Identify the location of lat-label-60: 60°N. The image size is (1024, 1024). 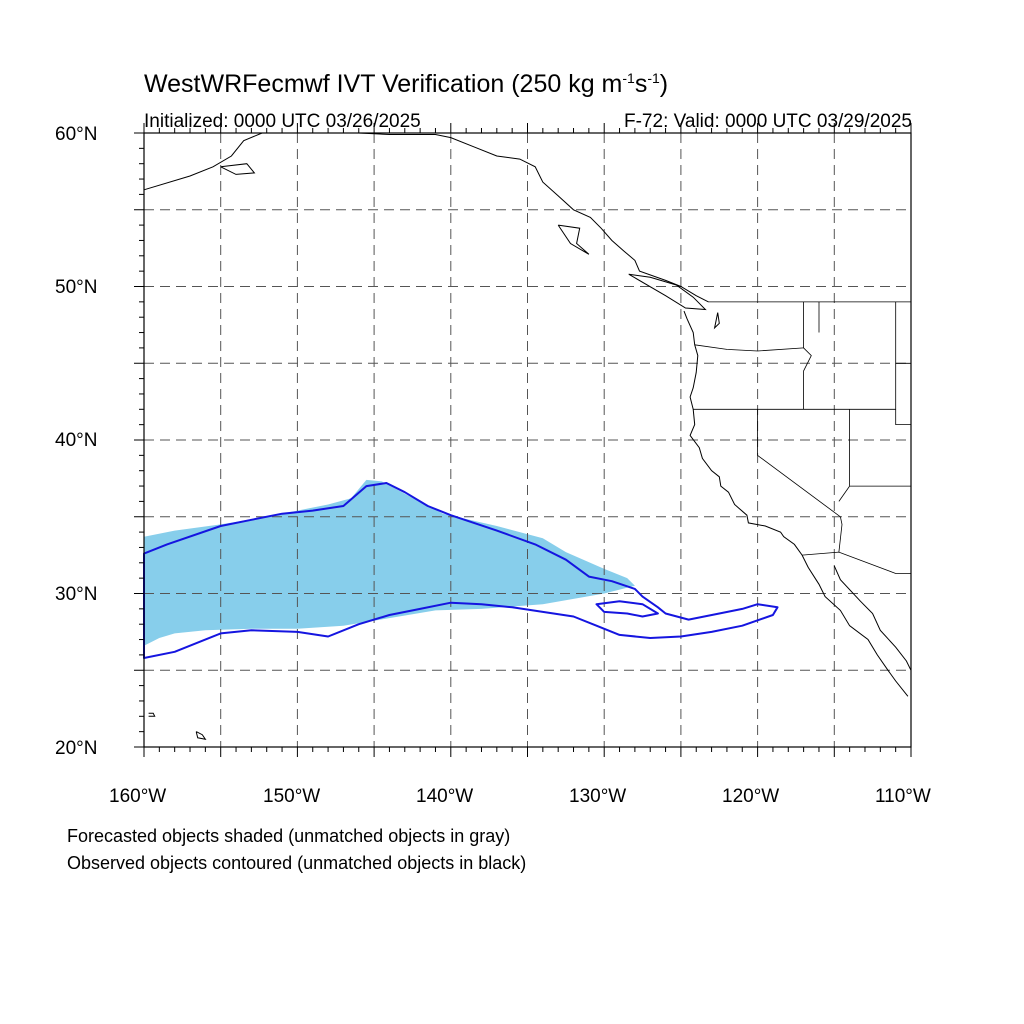
(76, 134).